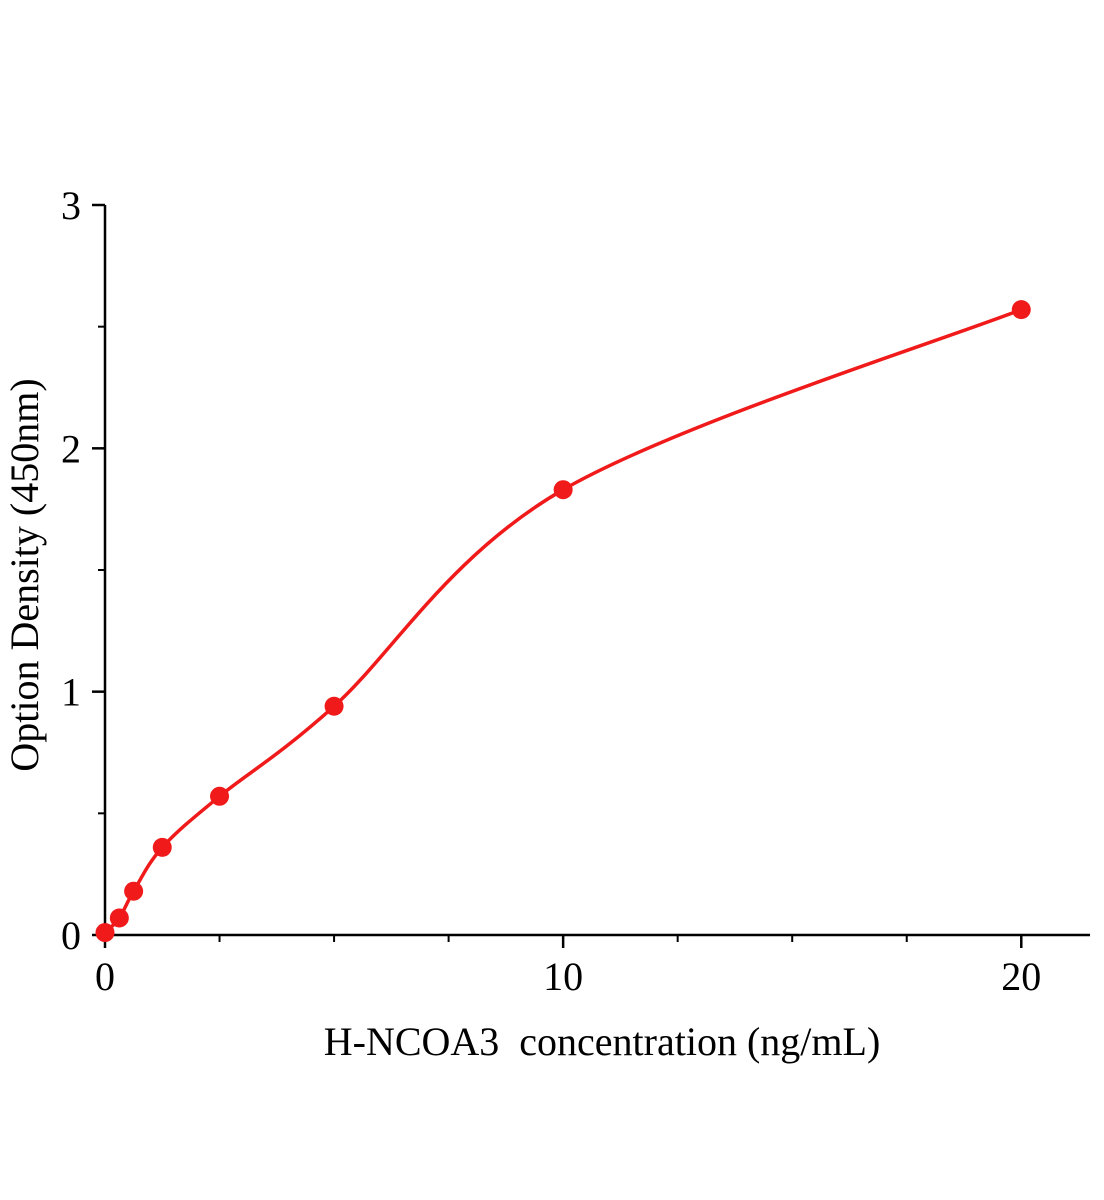 The height and width of the screenshot is (1200, 1104). What do you see at coordinates (602, 1041) in the screenshot?
I see `x-axis-title: H-NCOA3 concentration (ng/mL)` at bounding box center [602, 1041].